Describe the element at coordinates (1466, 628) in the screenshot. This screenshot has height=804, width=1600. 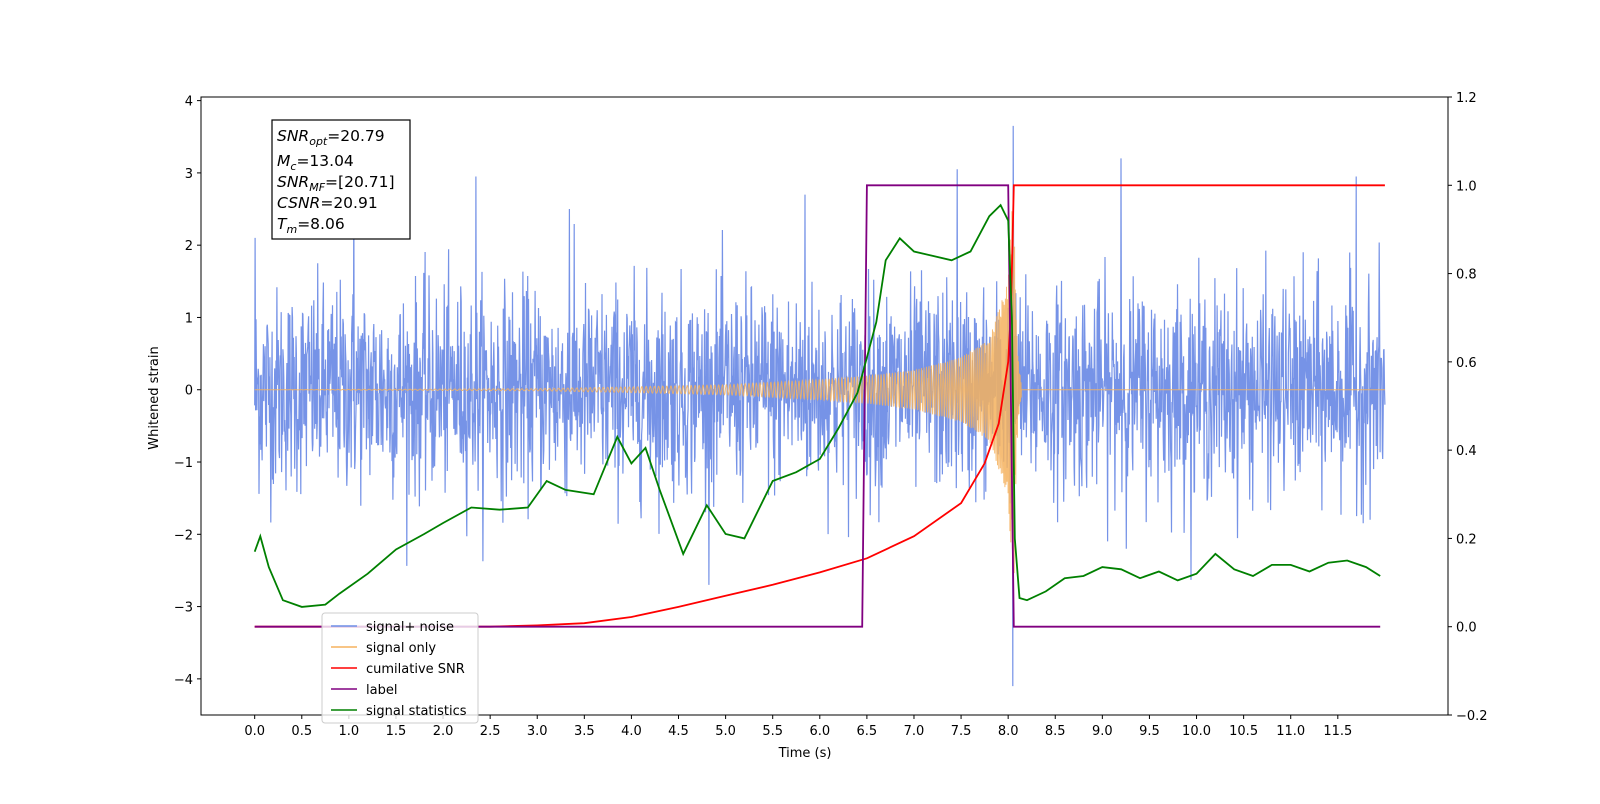
I see `y2-tick-label: 0.0` at that location.